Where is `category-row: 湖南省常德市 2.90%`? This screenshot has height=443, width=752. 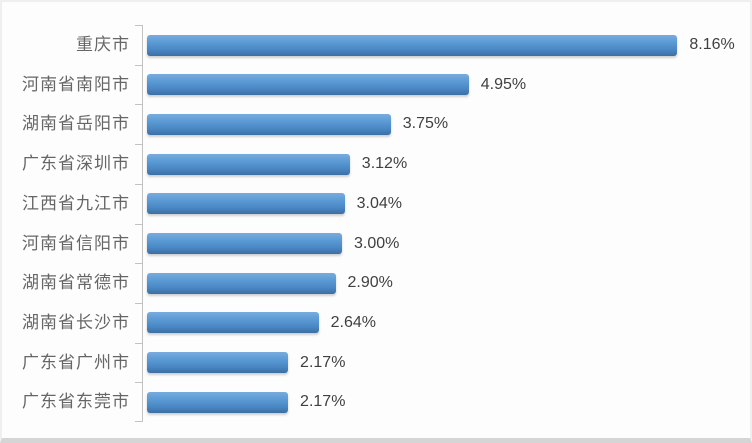 category-row: 湖南省常德市 2.90% is located at coordinates (376, 283).